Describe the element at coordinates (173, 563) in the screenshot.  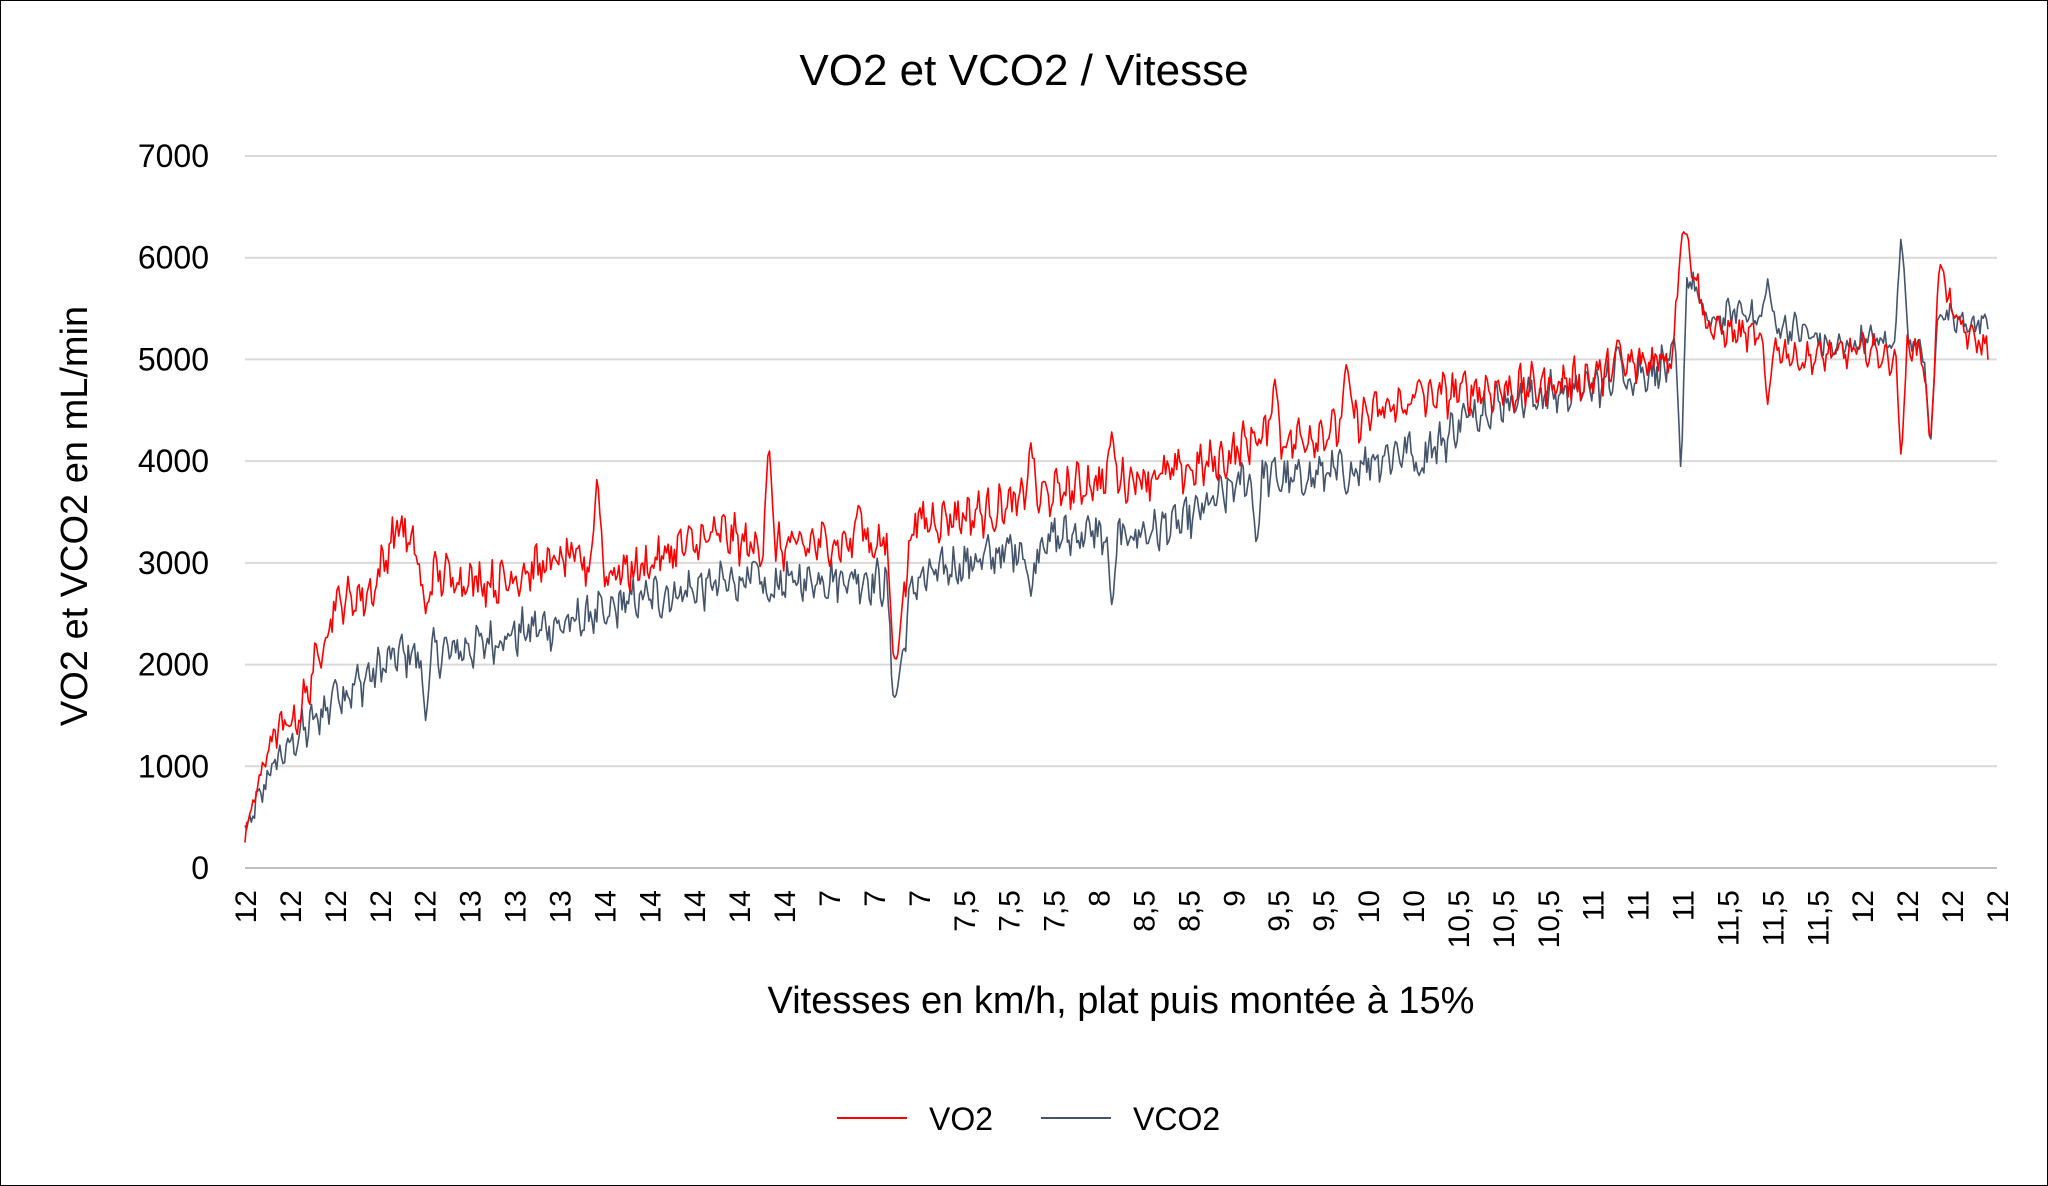
I see `y-tick-label: 3000` at that location.